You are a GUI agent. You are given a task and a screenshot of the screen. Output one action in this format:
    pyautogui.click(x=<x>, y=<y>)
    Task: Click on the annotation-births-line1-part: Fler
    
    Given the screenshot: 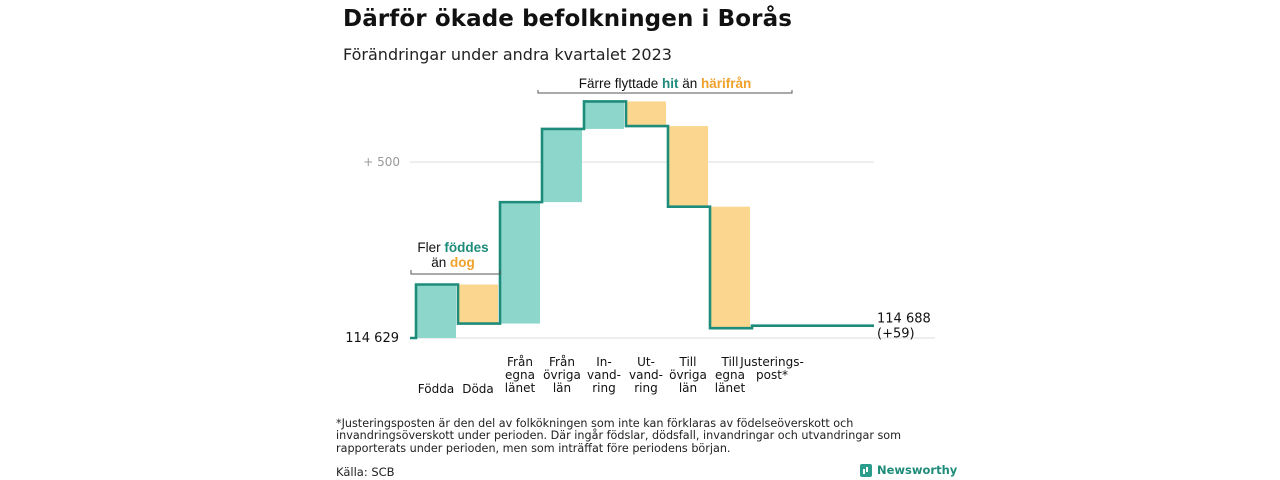 What is the action you would take?
    pyautogui.click(x=430, y=247)
    